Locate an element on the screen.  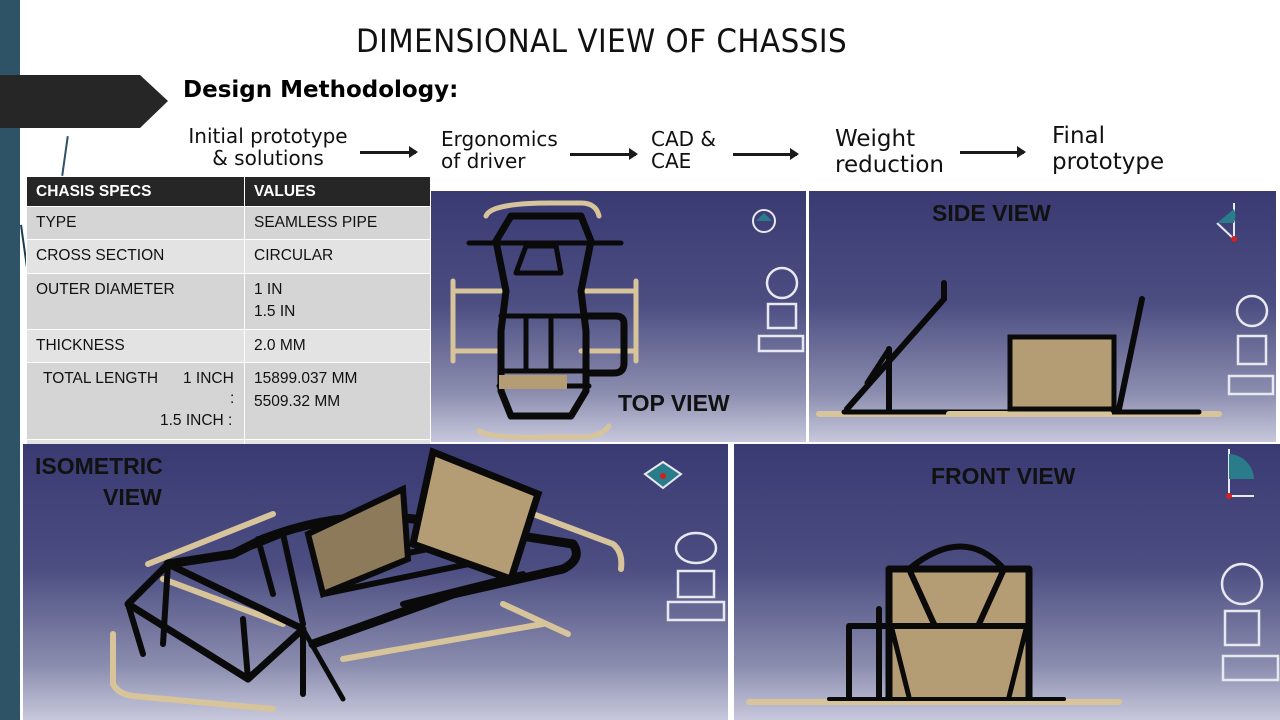
row-value: 2.0 MM is located at coordinates (337, 346).